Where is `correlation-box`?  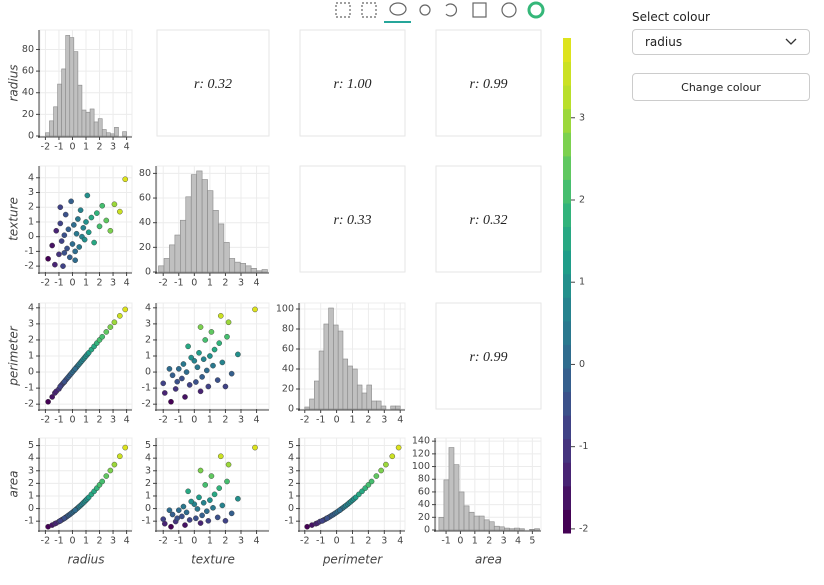
correlation-box is located at coordinates (488, 83).